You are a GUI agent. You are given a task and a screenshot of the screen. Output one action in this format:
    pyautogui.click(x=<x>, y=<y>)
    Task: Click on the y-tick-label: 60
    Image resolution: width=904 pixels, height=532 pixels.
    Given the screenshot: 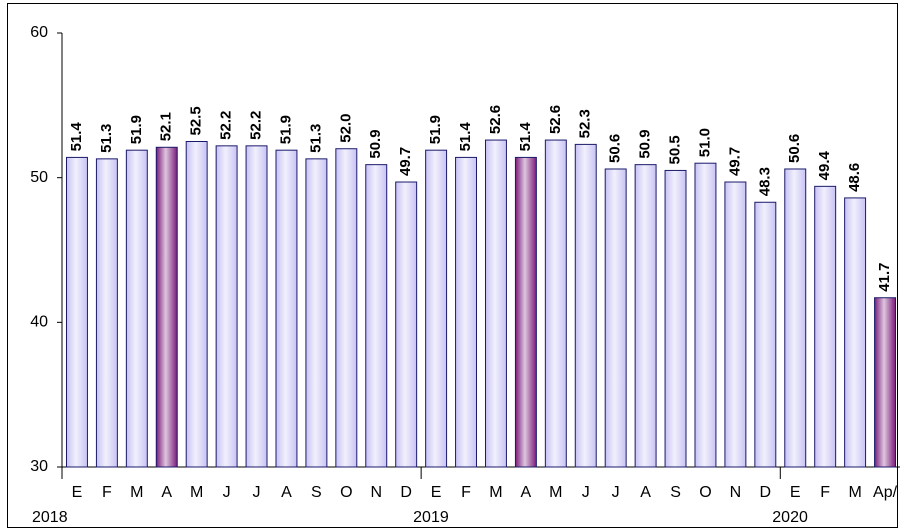 What is the action you would take?
    pyautogui.click(x=39, y=32)
    